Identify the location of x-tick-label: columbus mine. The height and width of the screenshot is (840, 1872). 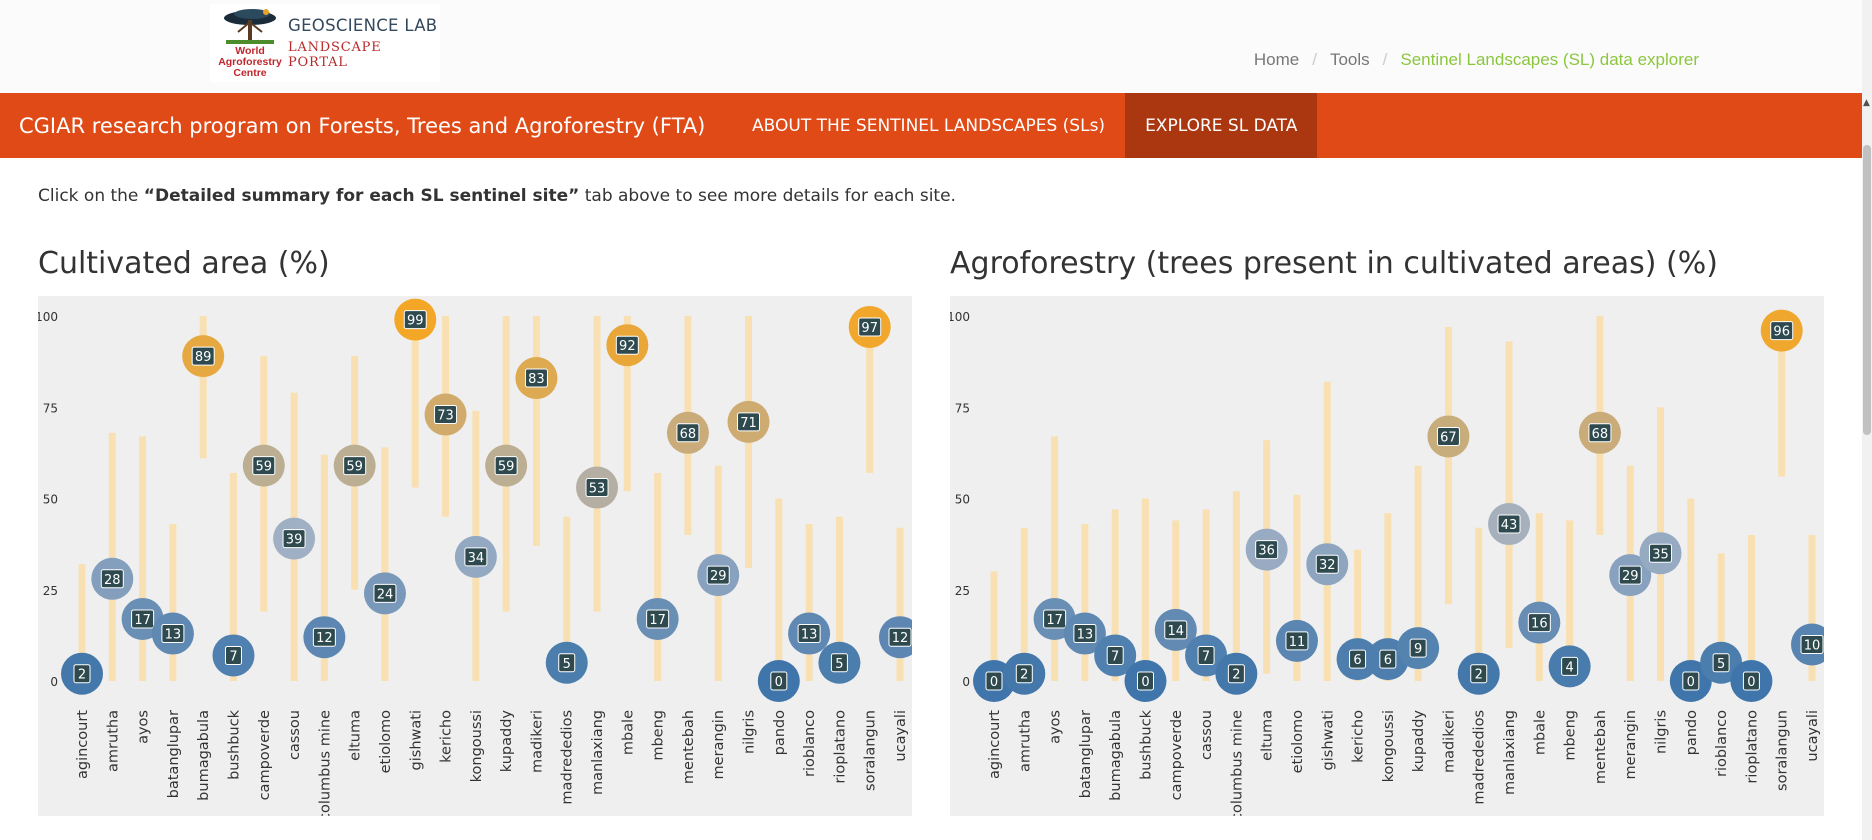
(325, 763).